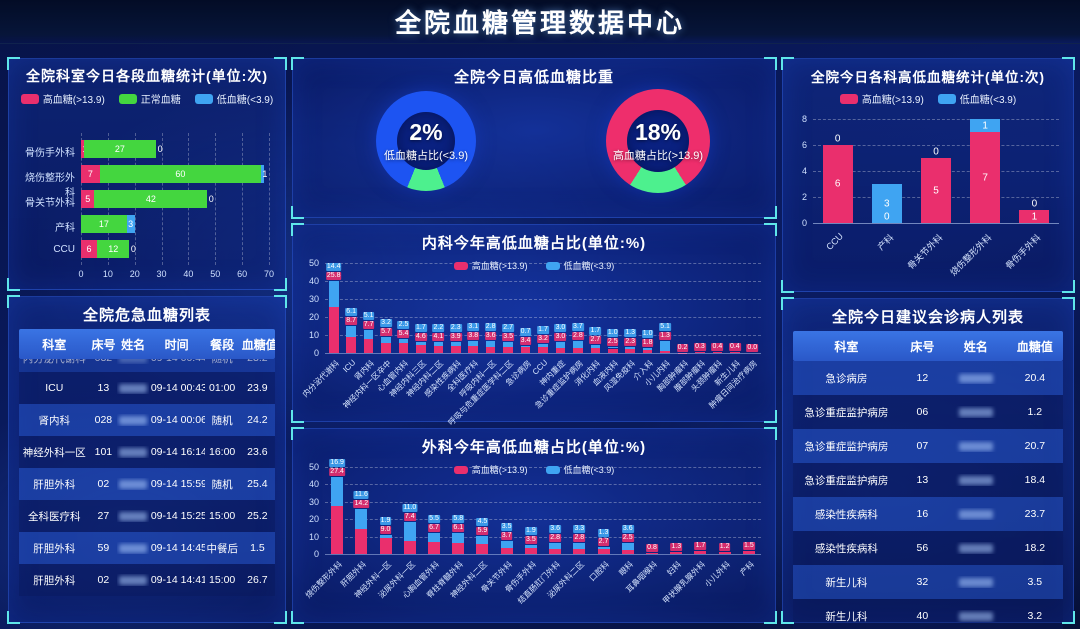 This screenshot has width=1080, height=629. What do you see at coordinates (113, 249) in the screenshot?
I see `bar-value-label: 12` at bounding box center [113, 249].